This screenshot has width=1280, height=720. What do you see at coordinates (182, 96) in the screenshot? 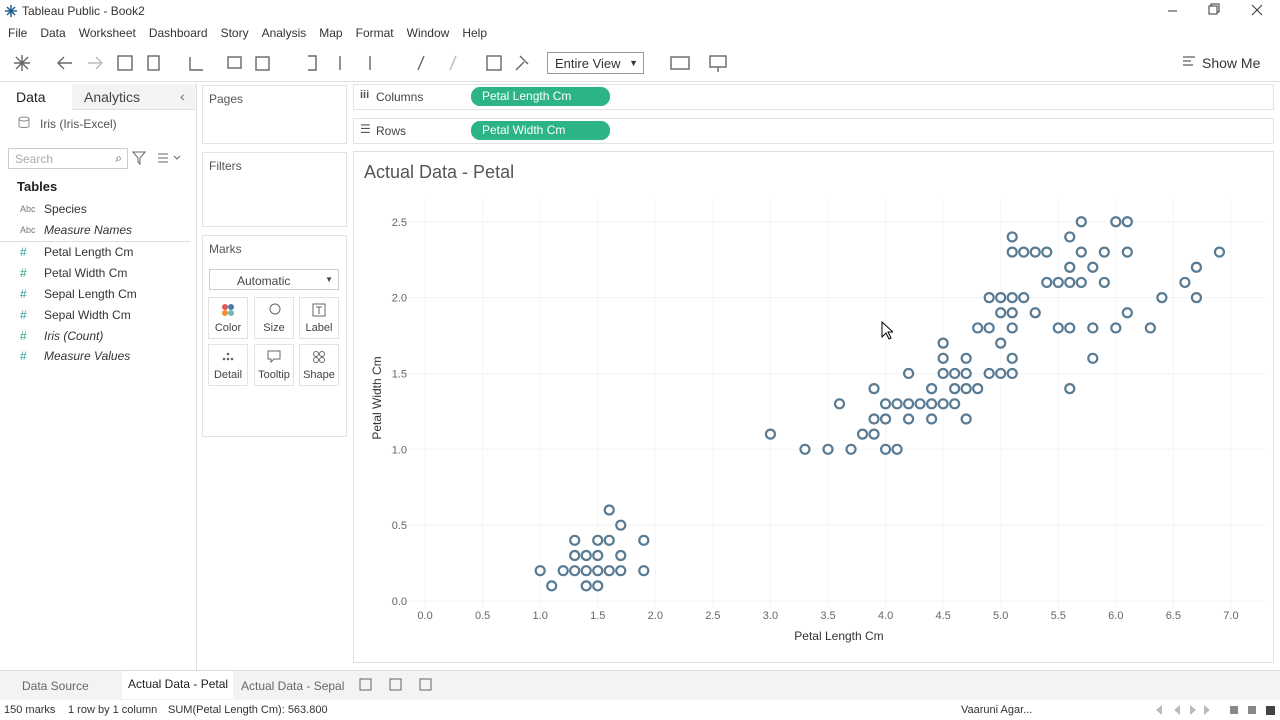
I see `collapse: ‹` at bounding box center [182, 96].